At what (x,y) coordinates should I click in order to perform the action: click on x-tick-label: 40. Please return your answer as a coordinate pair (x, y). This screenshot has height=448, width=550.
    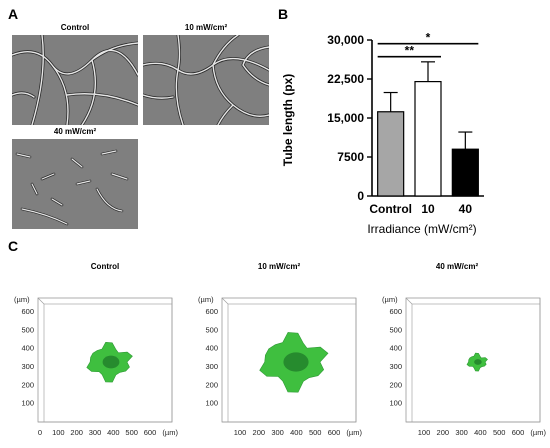
    Looking at the image, I should click on (466, 209).